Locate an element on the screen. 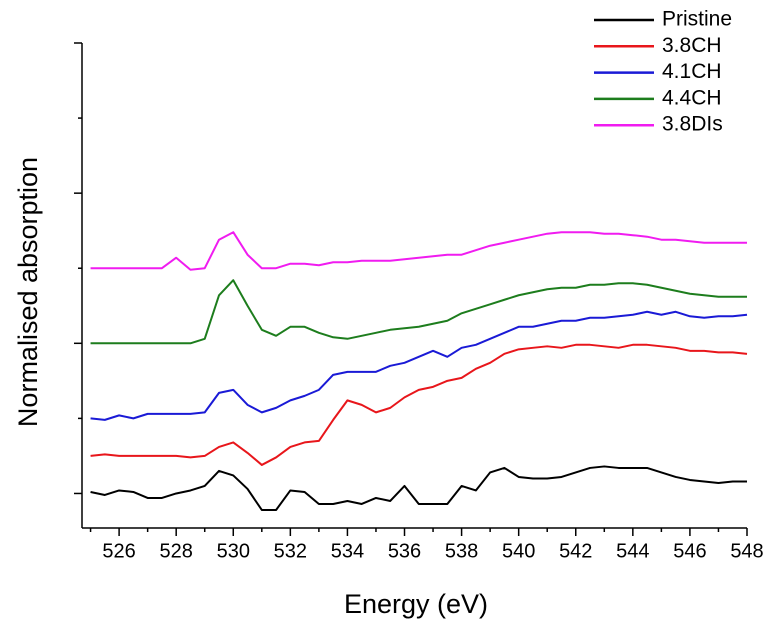  x-tick-label: 542 is located at coordinates (575, 551).